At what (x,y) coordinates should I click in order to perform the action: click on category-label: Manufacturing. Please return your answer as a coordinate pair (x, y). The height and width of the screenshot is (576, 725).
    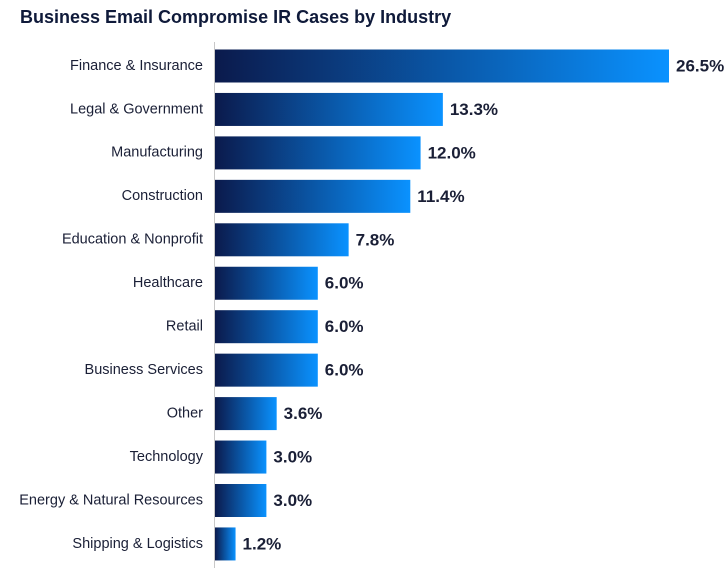
    Looking at the image, I should click on (157, 153).